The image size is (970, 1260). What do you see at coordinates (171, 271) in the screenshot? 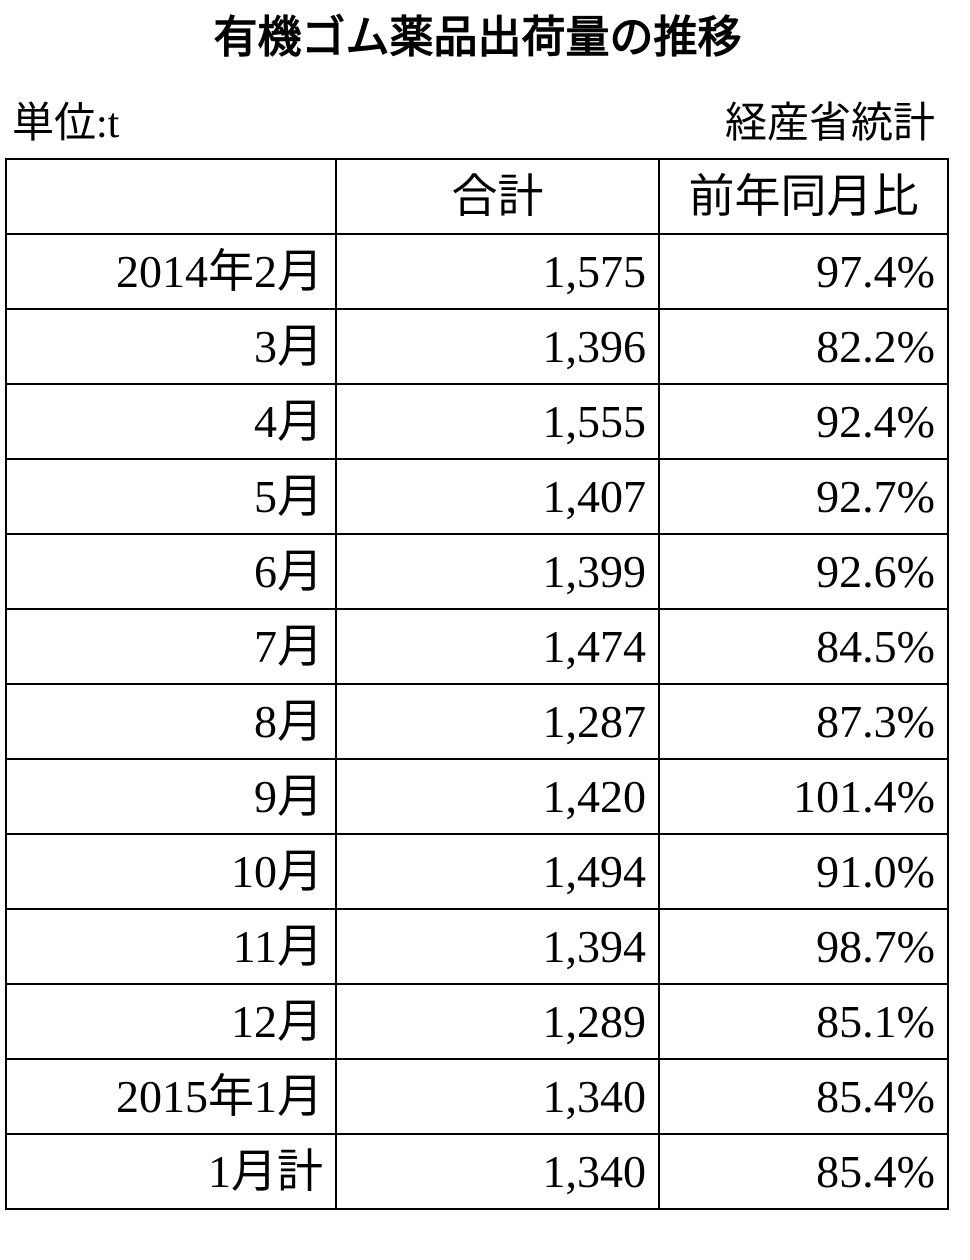
I see `month-cell: 2014年2月` at bounding box center [171, 271].